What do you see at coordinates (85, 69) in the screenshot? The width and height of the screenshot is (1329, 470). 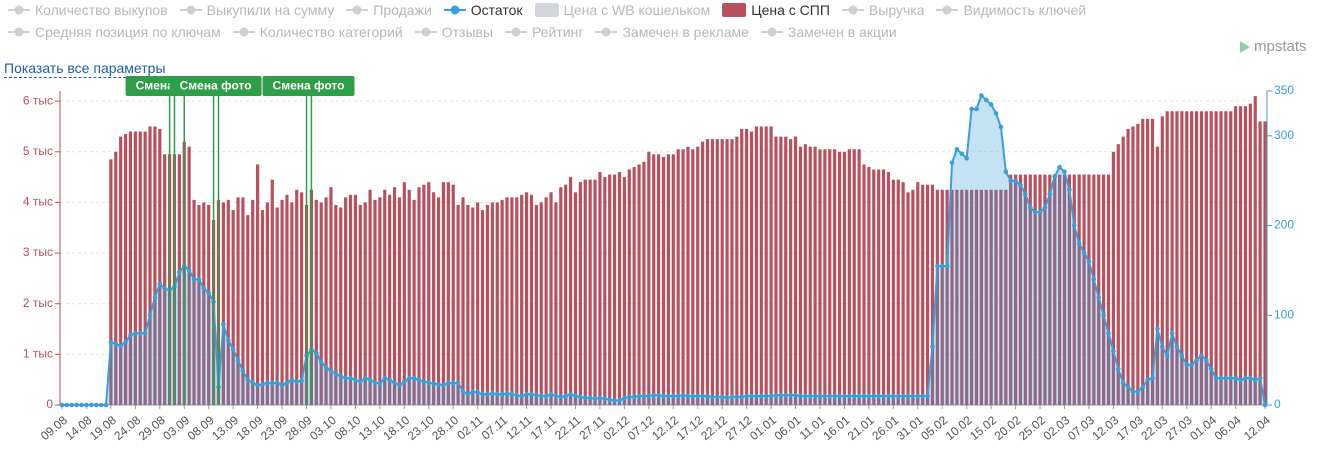 I see `show-all-link: Показать все параметры` at bounding box center [85, 69].